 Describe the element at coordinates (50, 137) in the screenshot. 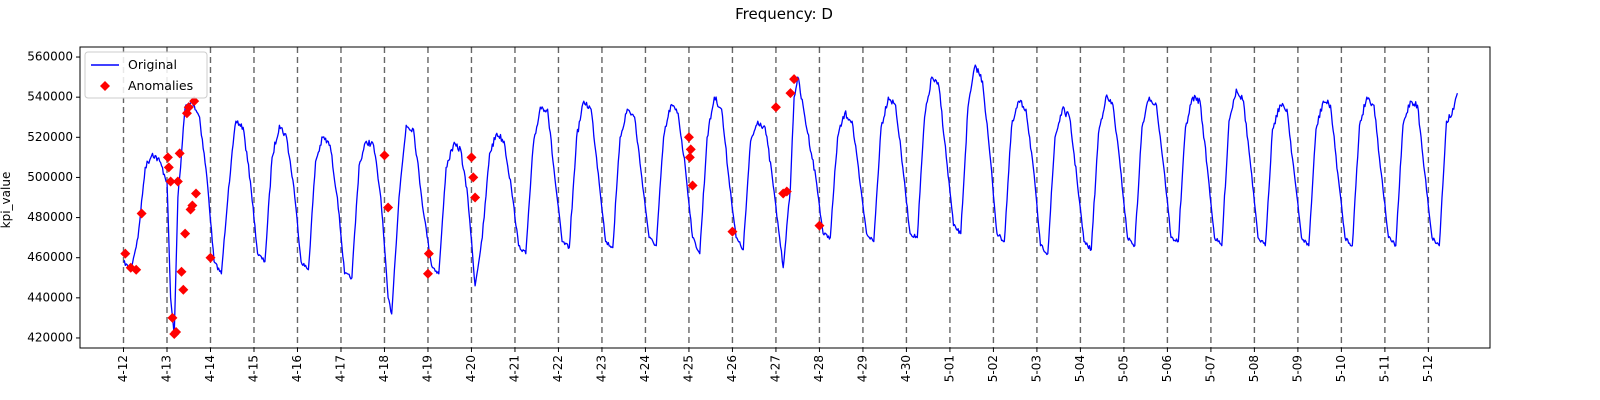

I see `y-tick-label: 520000` at that location.